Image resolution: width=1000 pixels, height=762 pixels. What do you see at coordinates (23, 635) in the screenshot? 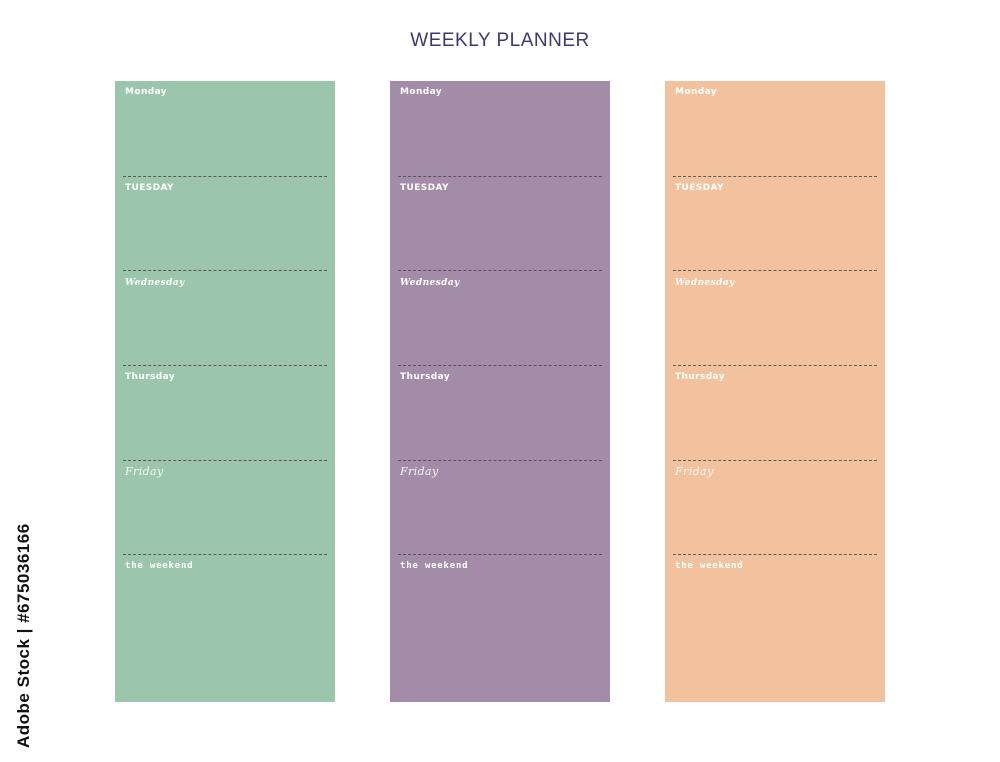
I see `stock-id-text: Adobe Stock | #675036166` at bounding box center [23, 635].